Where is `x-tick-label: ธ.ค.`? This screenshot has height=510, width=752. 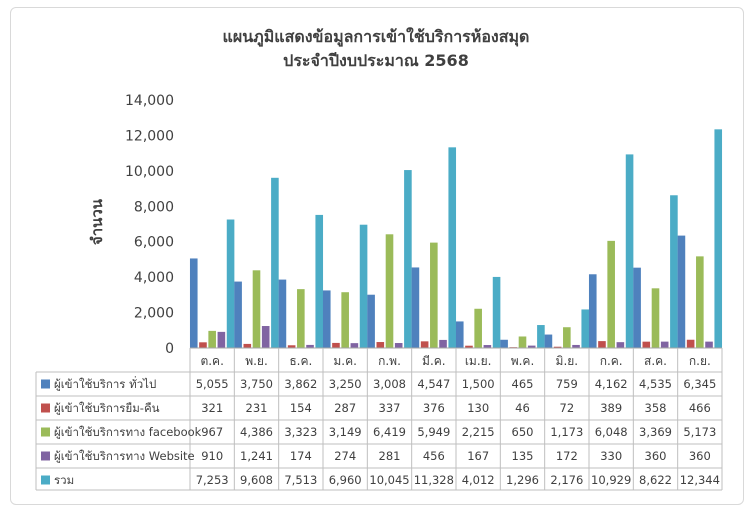
x-tick-label: ธ.ค. is located at coordinates (300, 361).